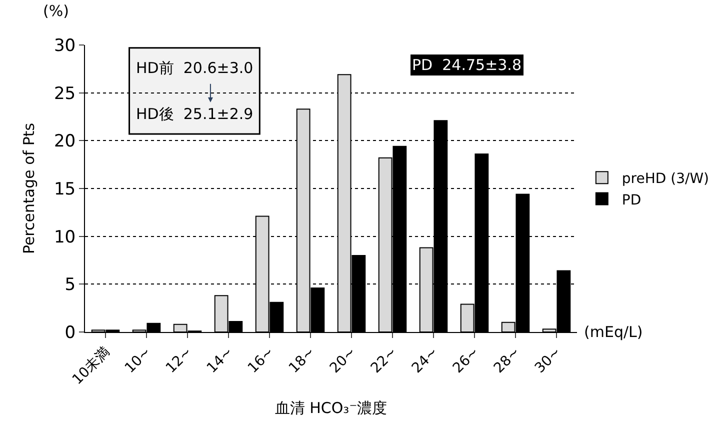 This screenshot has width=727, height=437. Describe the element at coordinates (343, 360) in the screenshot. I see `x-tick-label: 20~` at that location.